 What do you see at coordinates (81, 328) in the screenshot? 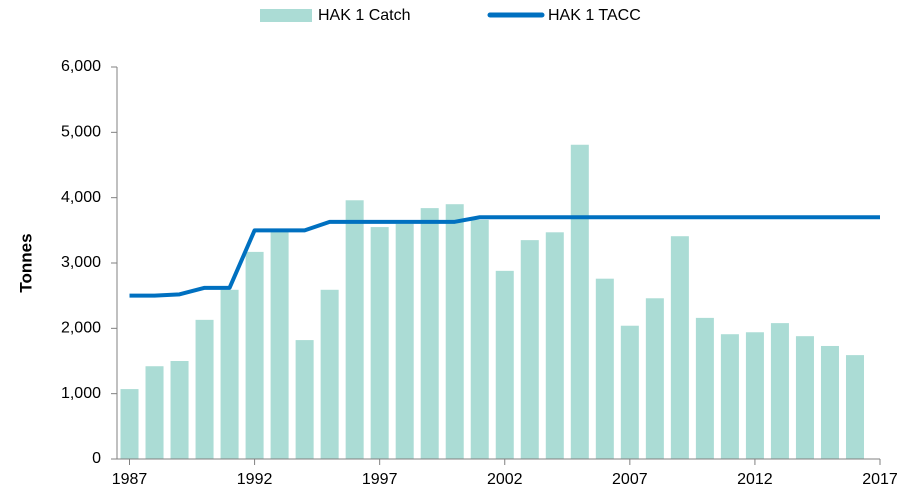
I see `y-tick-label: 2,000` at bounding box center [81, 328].